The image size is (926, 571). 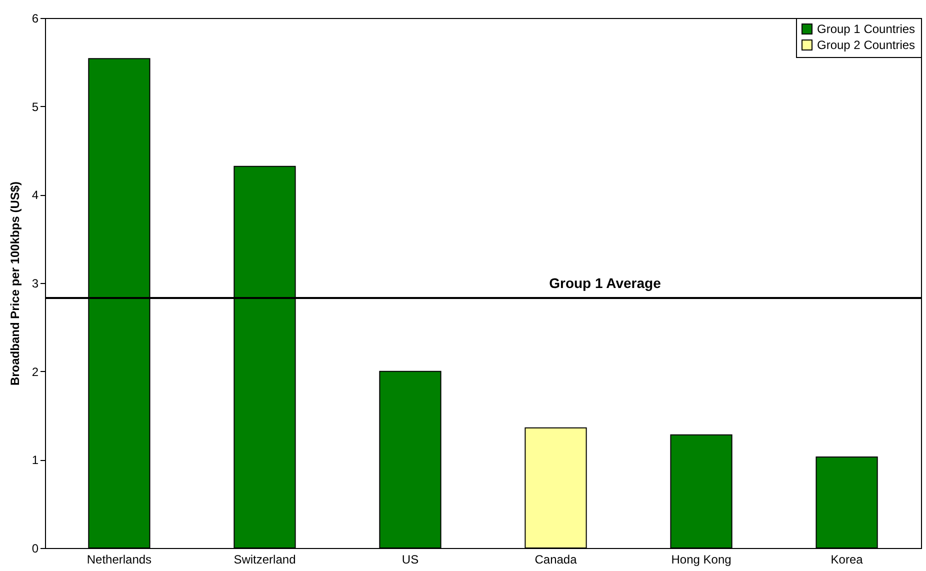 What do you see at coordinates (119, 559) in the screenshot?
I see `x-tick-label: Netherlands` at bounding box center [119, 559].